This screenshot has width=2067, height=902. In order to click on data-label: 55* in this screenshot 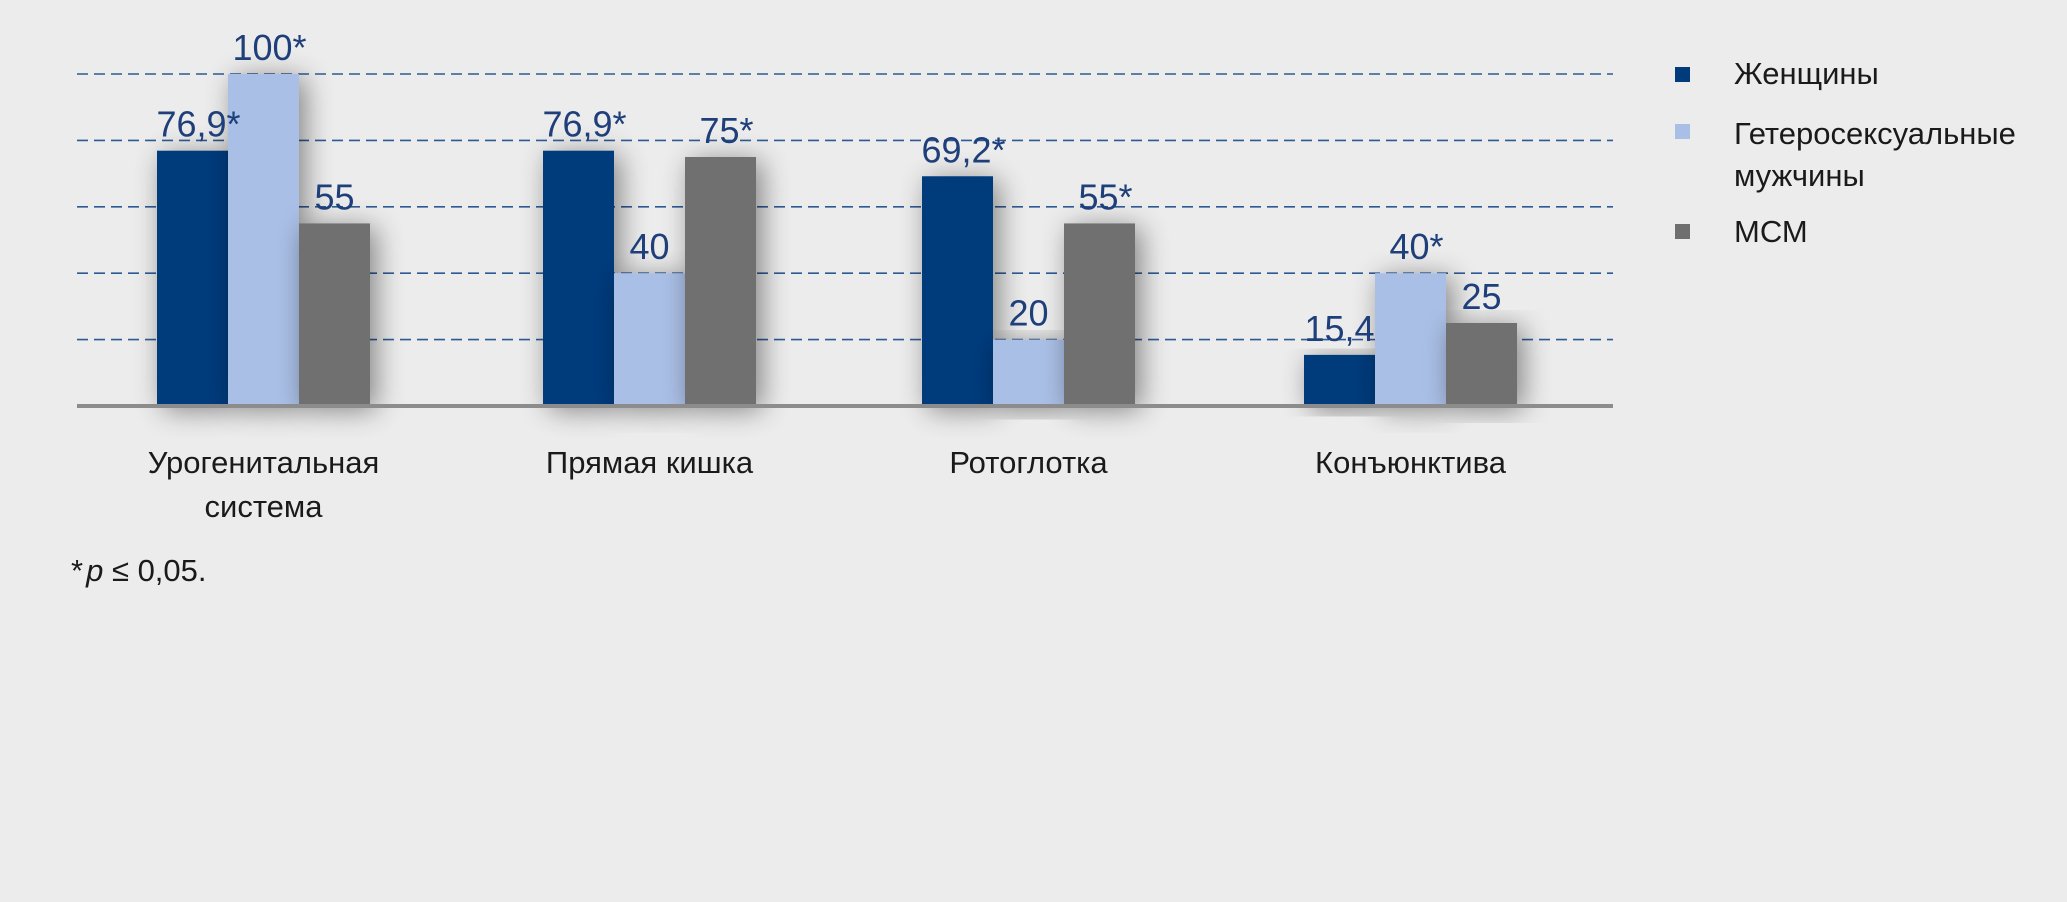, I will do `click(1105, 196)`.